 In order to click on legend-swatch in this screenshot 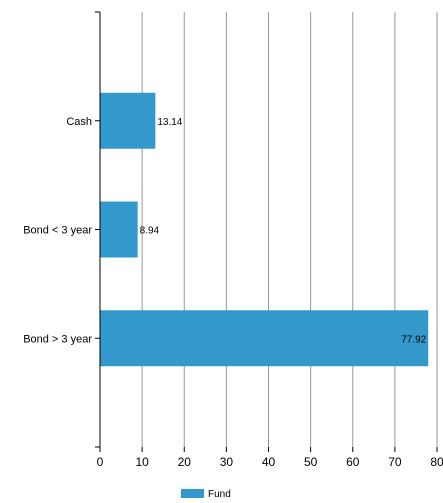, I will do `click(192, 493)`.